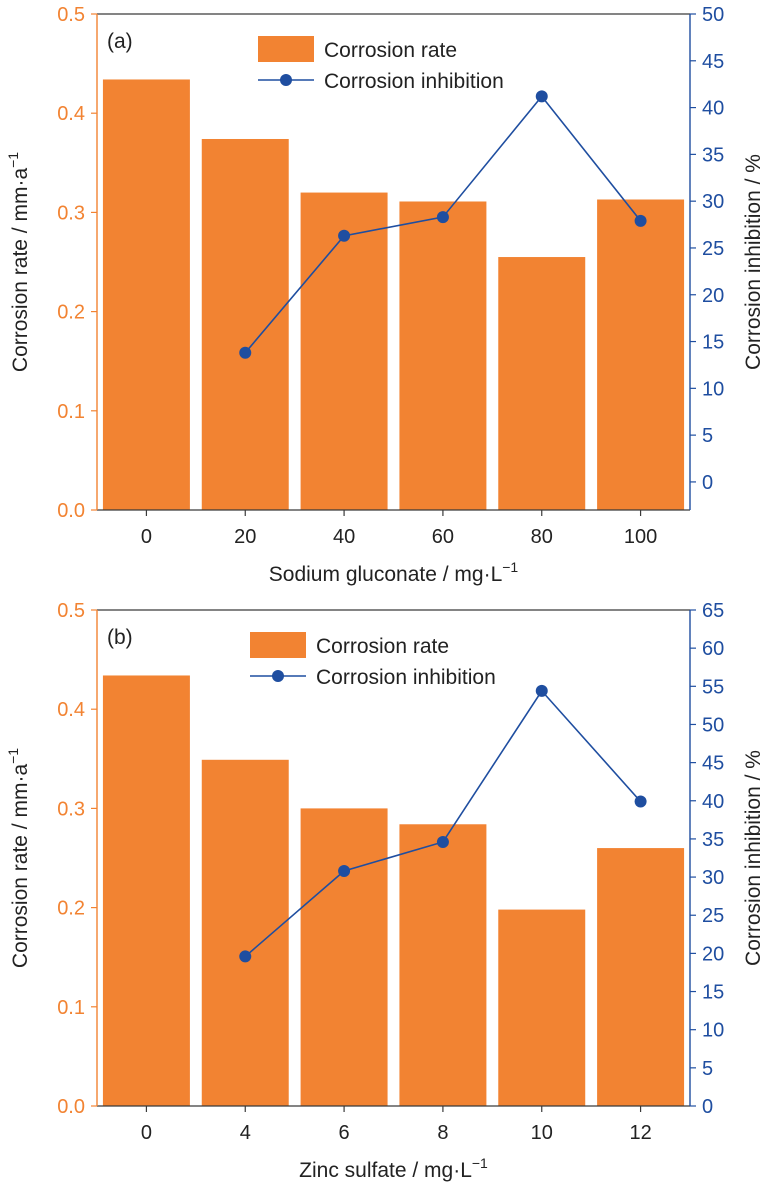 Image resolution: width=769 pixels, height=1187 pixels. Describe the element at coordinates (344, 537) in the screenshot. I see `x-tick-label: 40` at that location.